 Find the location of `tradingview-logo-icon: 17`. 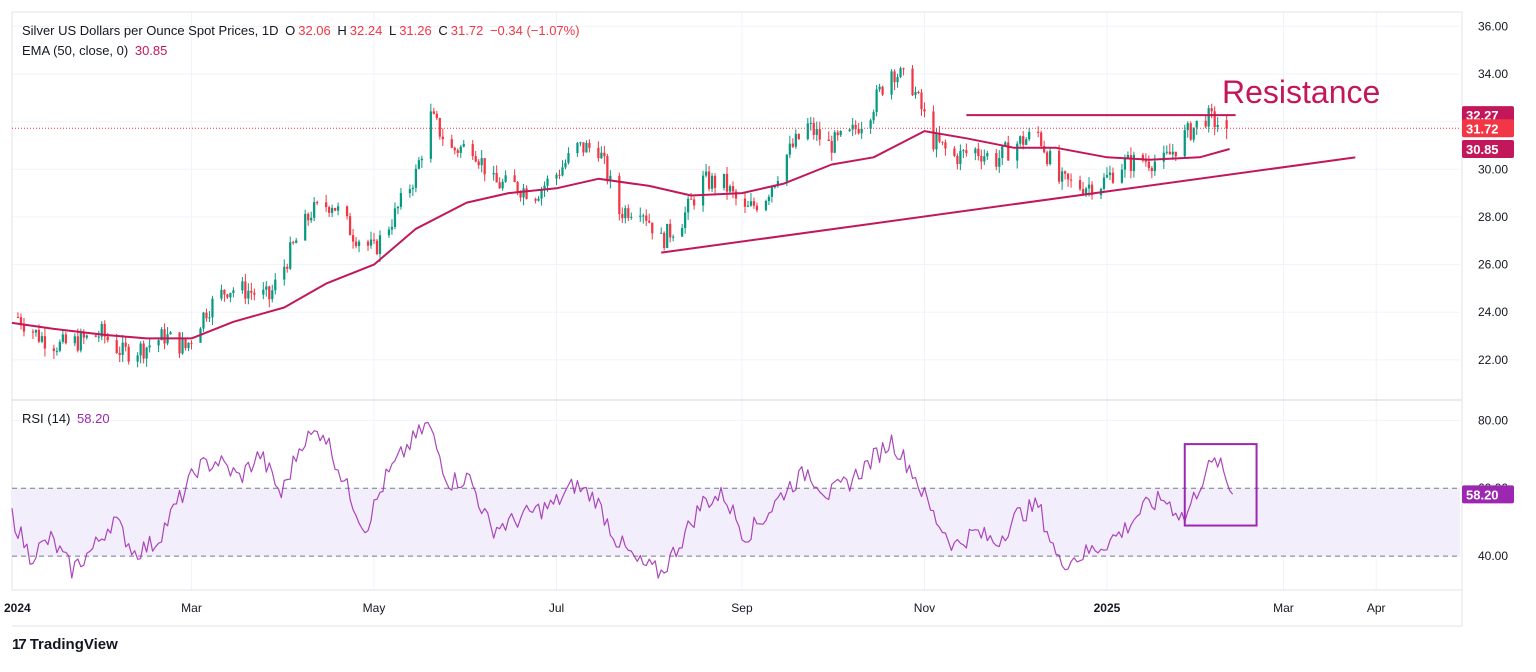

tradingview-logo-icon: 17 is located at coordinates (19, 644).